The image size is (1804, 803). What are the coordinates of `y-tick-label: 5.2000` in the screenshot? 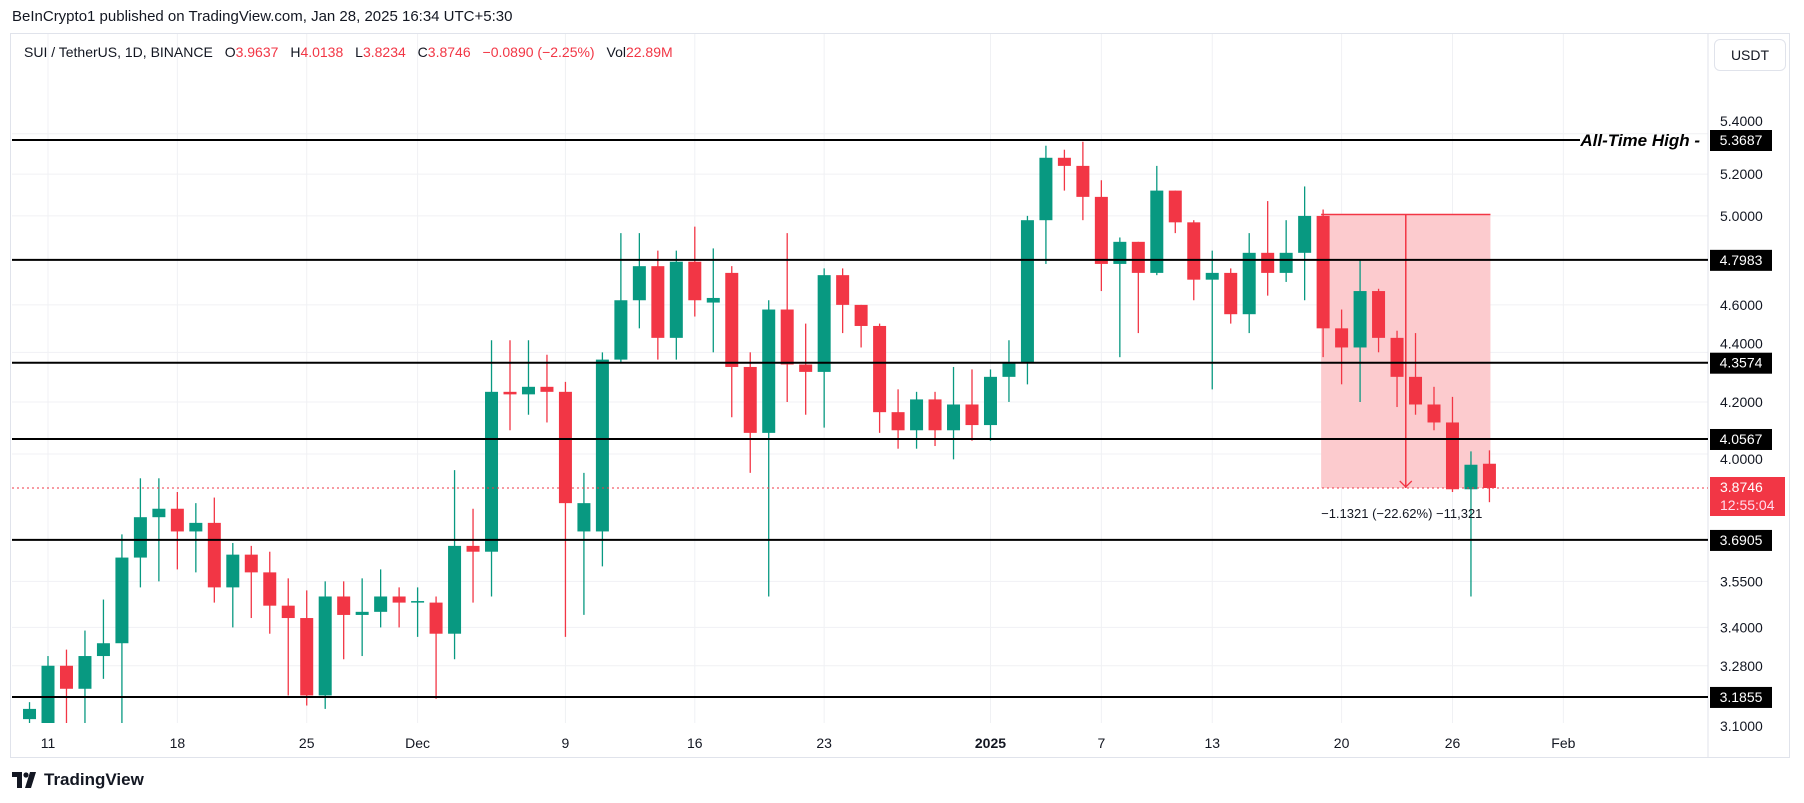 It's located at (1741, 174).